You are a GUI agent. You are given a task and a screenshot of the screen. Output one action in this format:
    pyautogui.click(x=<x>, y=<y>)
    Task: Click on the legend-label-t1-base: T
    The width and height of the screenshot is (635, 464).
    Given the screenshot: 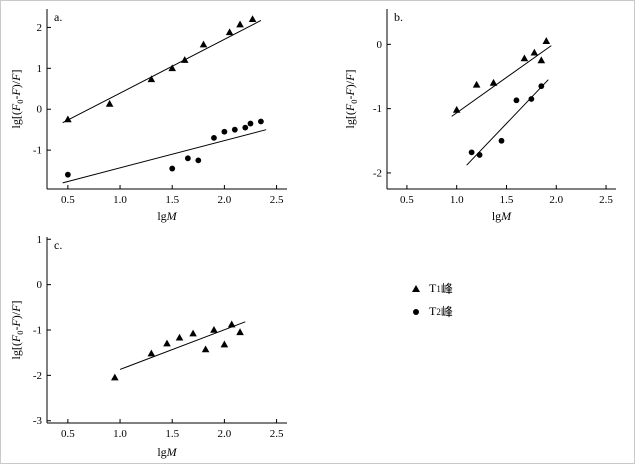 What is the action you would take?
    pyautogui.click(x=433, y=288)
    